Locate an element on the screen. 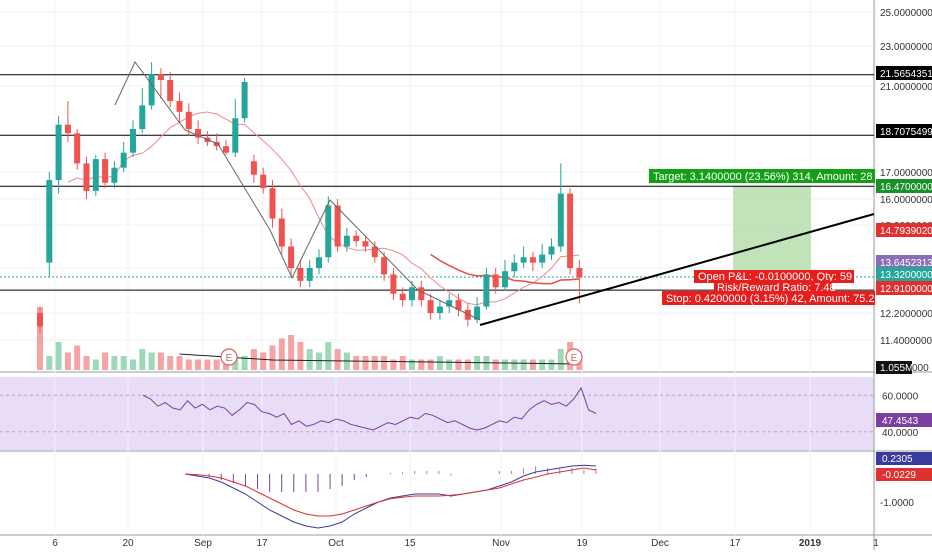 This screenshot has height=555, width=932. time-tick-label: 19 is located at coordinates (582, 543).